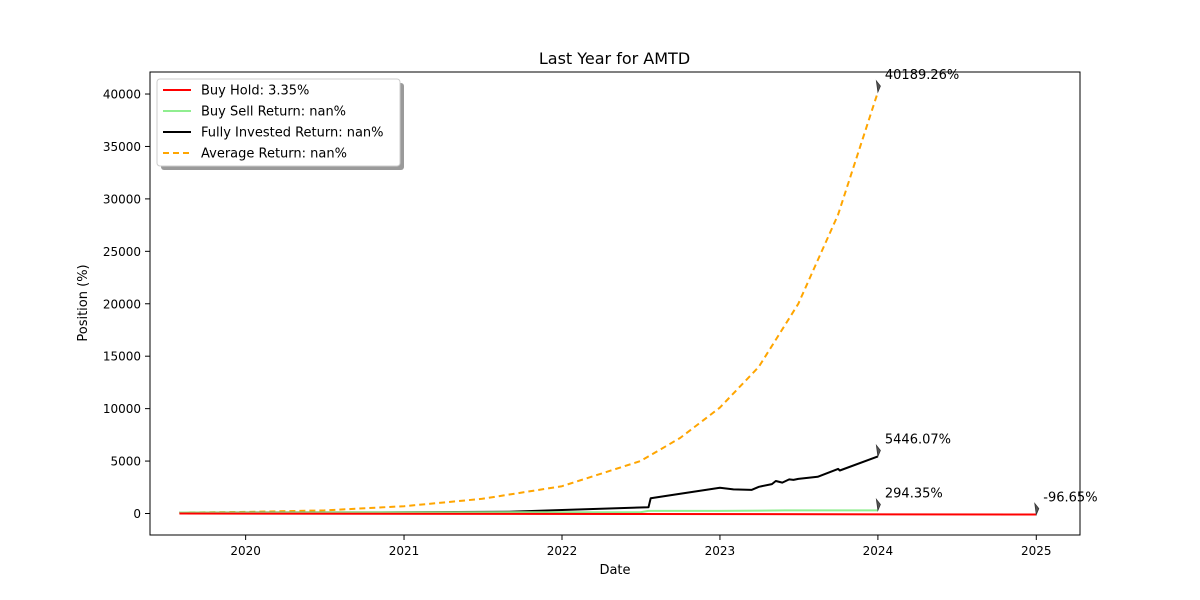  What do you see at coordinates (137, 514) in the screenshot?
I see `y-tick-label: 0` at bounding box center [137, 514].